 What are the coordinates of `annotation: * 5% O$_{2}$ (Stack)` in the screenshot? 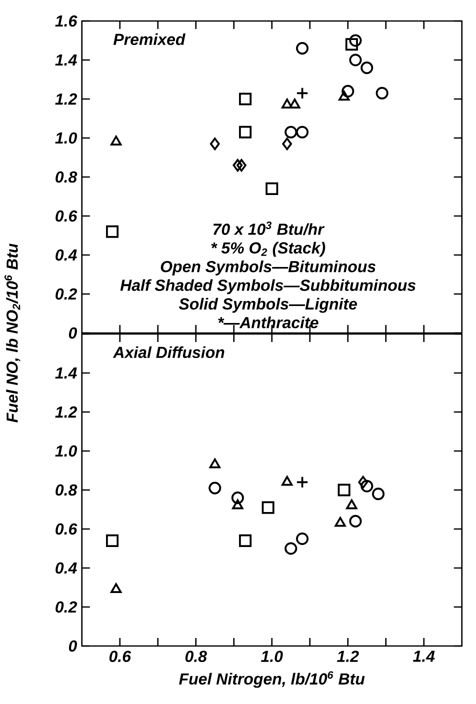 It's located at (268, 249).